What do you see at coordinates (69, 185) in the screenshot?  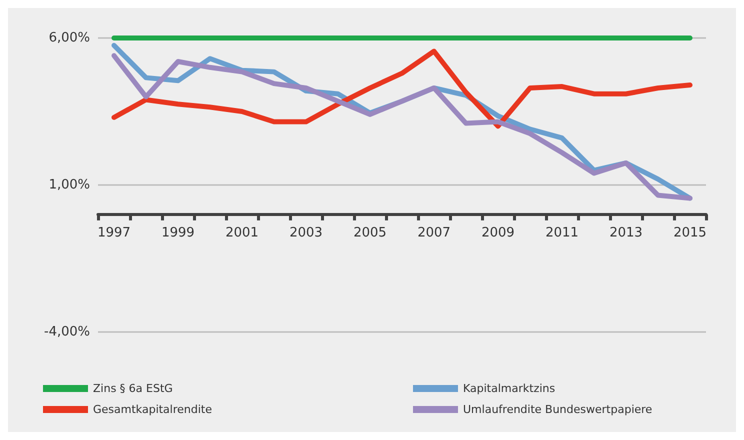 I see `y-tick-label: 1,00%` at bounding box center [69, 185].